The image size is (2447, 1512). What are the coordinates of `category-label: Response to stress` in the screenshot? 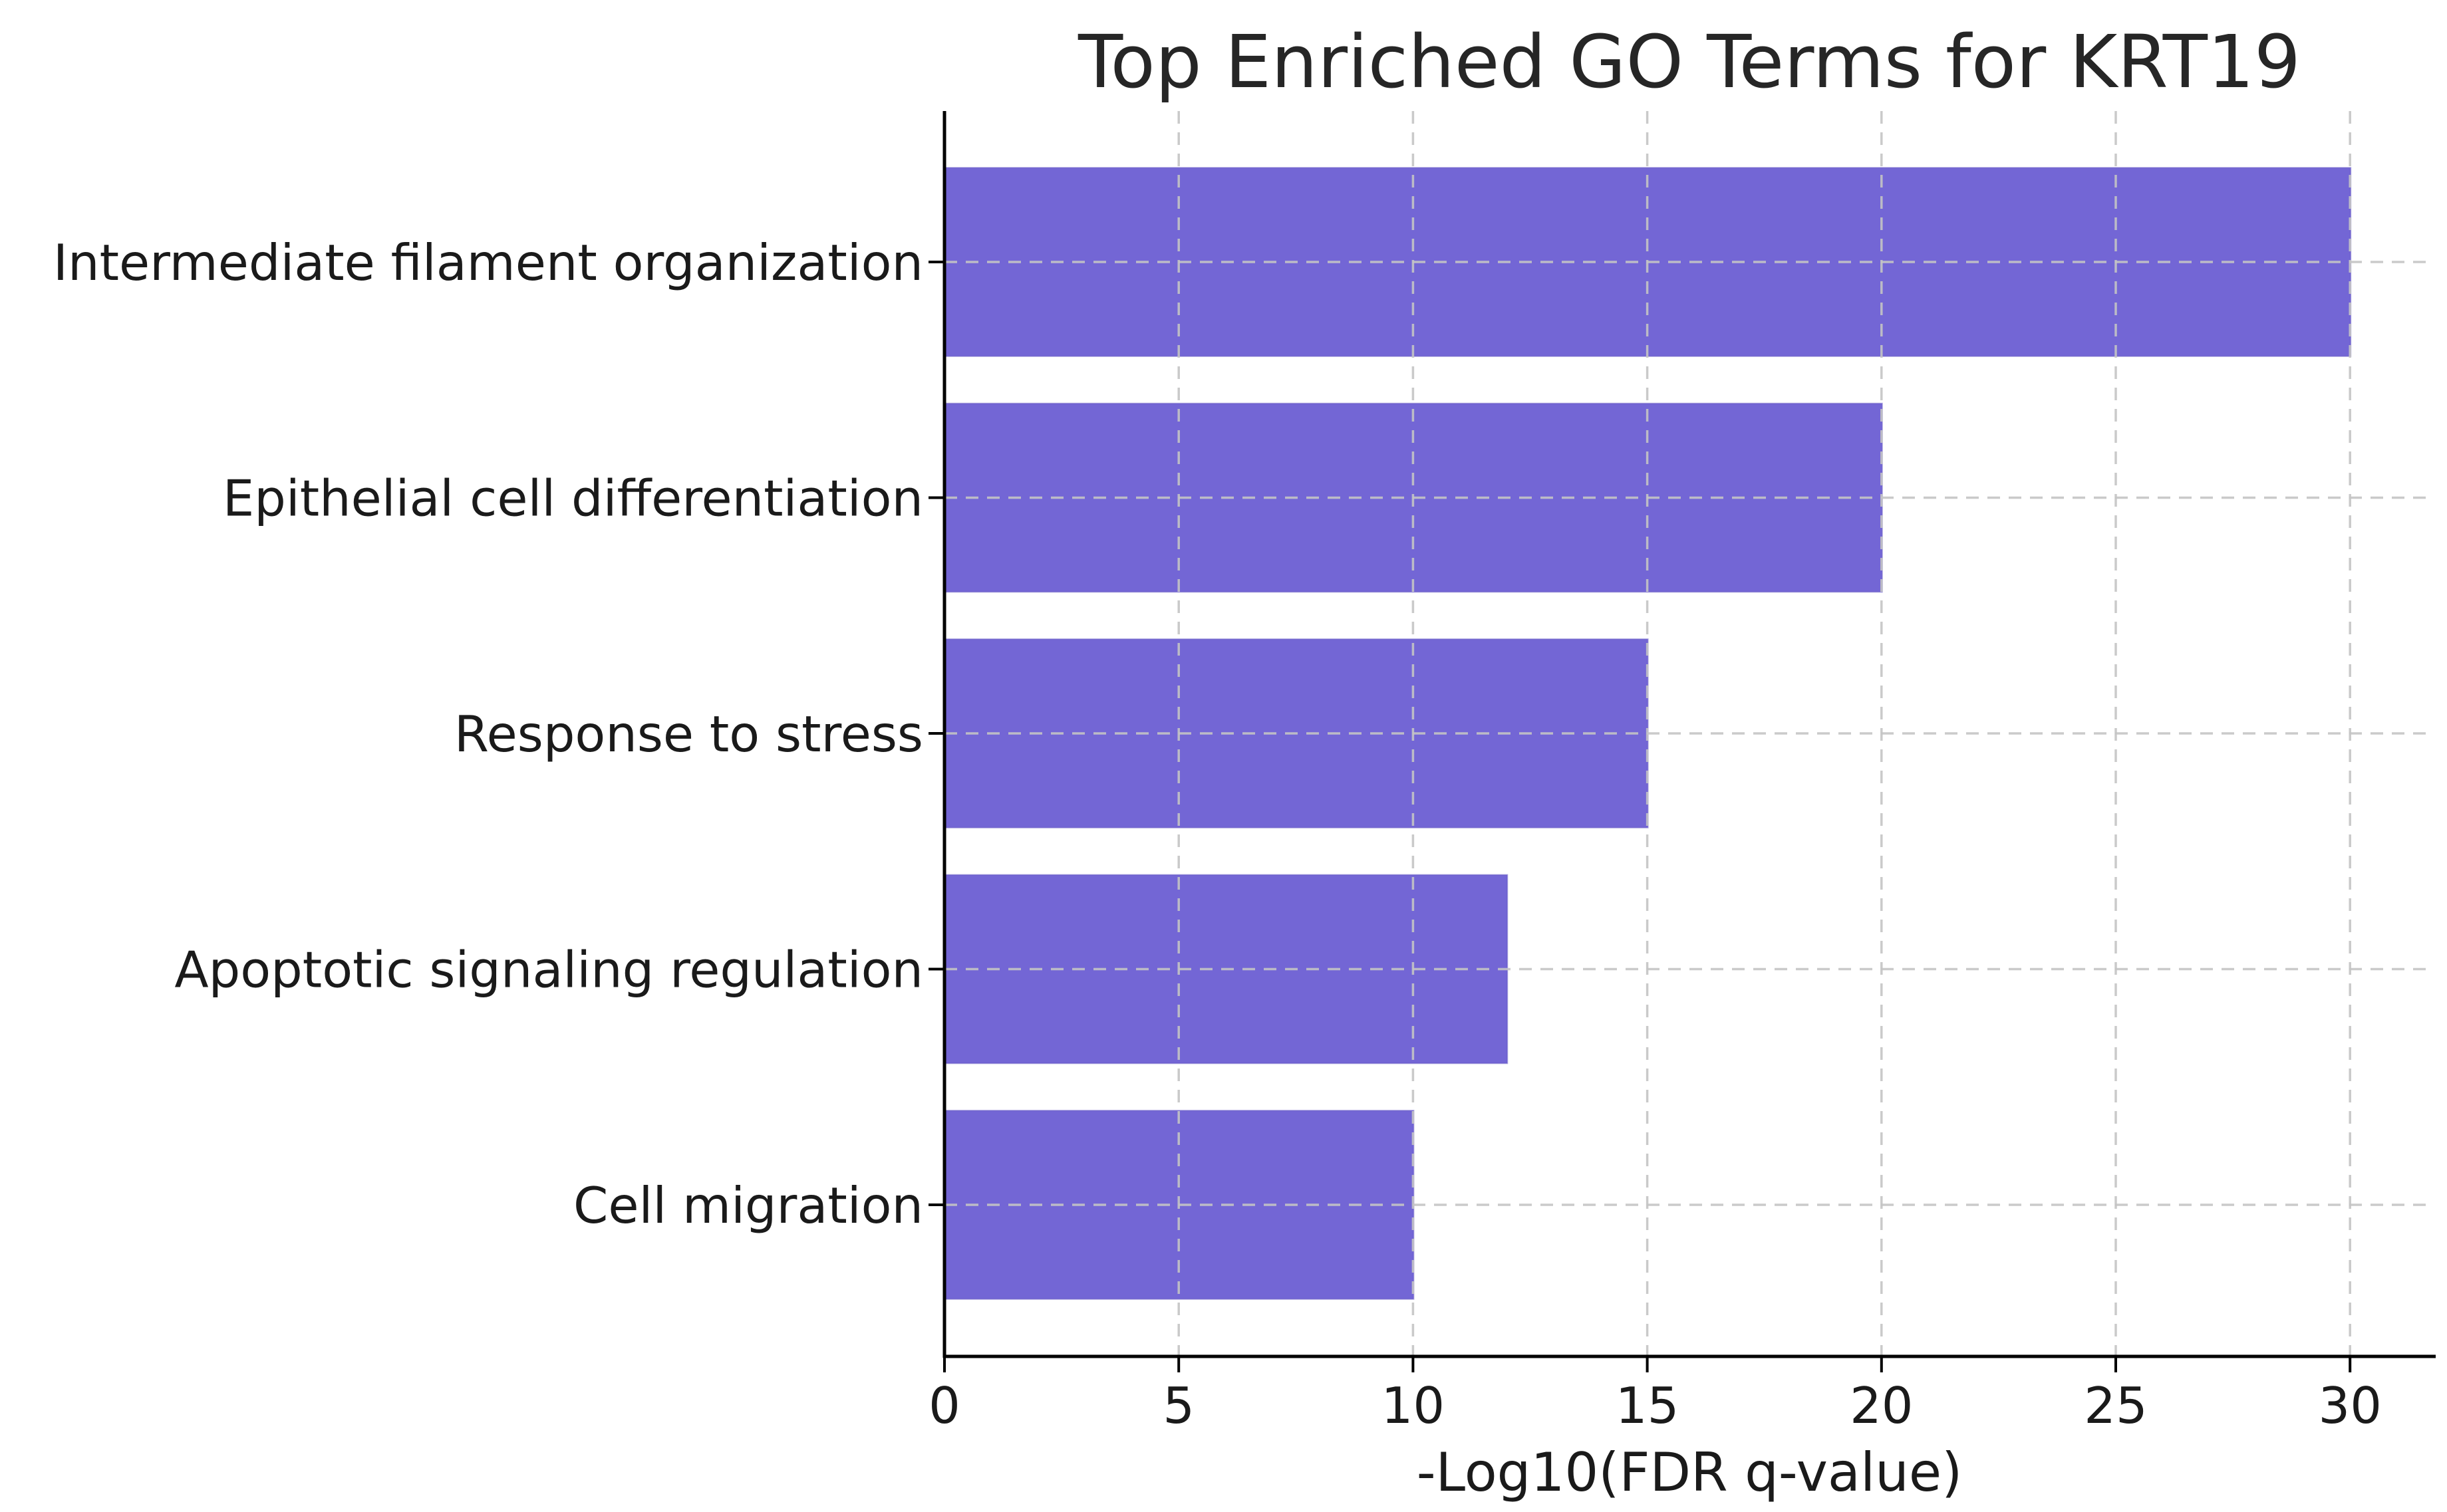 It's located at (688, 734).